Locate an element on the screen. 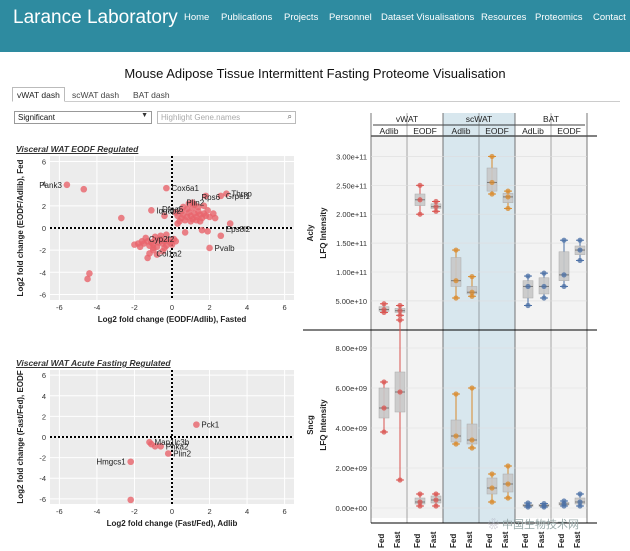 Image resolution: width=630 pixels, height=551 pixels. tab-scwat-dash: scWAT dash is located at coordinates (96, 95).